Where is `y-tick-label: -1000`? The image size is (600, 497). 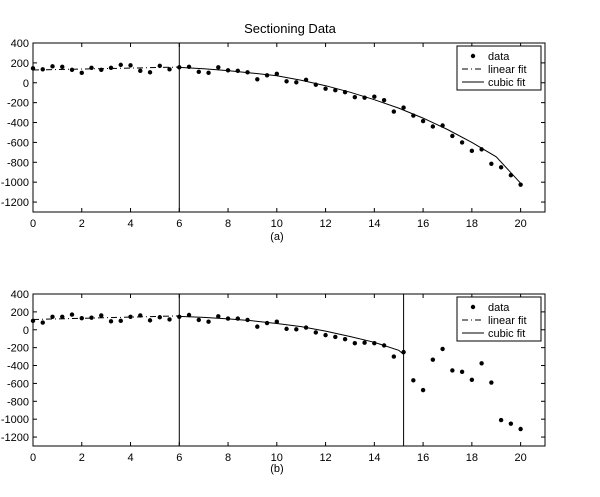 y-tick-label: -1000 is located at coordinates (15, 183).